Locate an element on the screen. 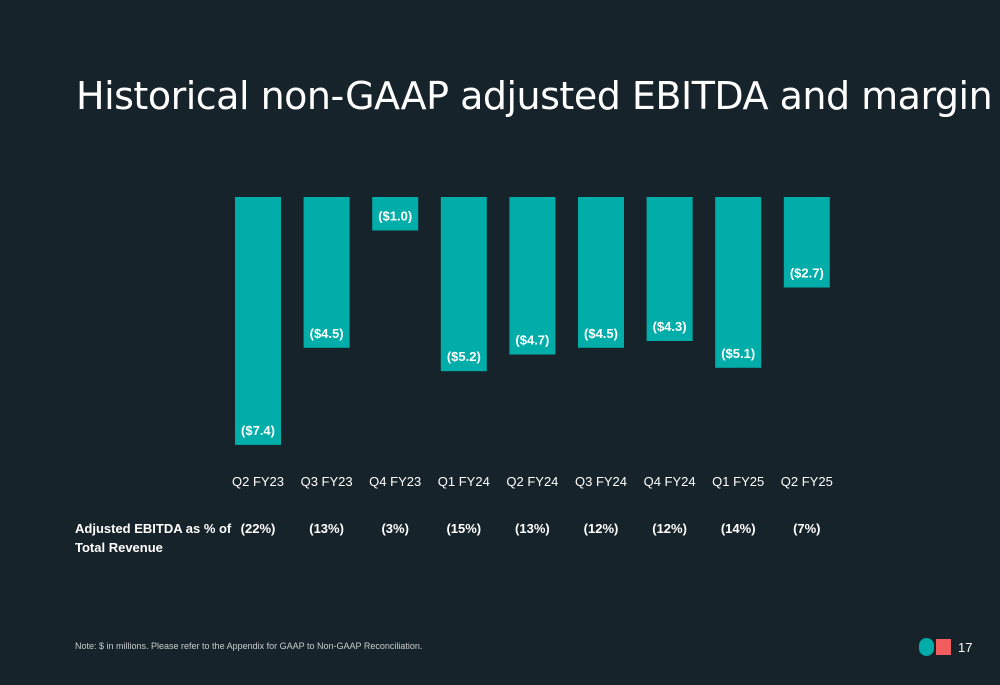  bar-q4-fy24 is located at coordinates (669, 269).